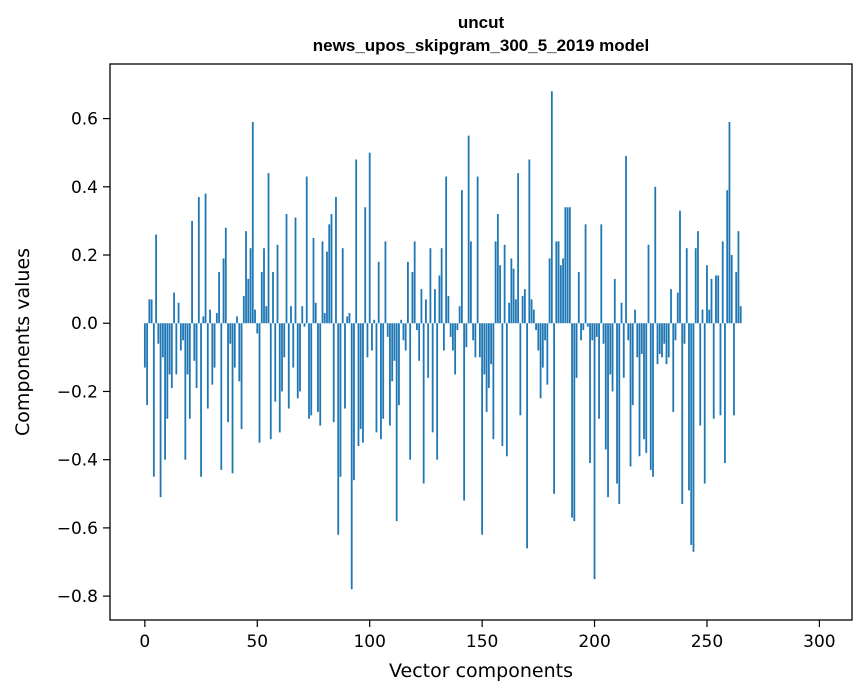  I want to click on x-tick-label: 0, so click(144, 642).